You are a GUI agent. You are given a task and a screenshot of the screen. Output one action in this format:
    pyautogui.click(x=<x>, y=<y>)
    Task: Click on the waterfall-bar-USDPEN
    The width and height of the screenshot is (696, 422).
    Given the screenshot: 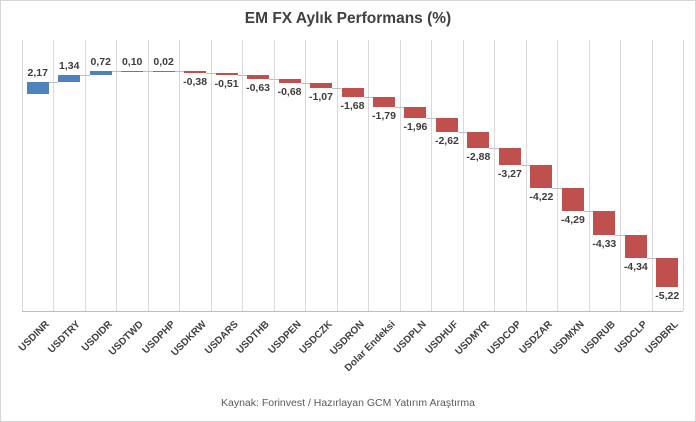 What is the action you would take?
    pyautogui.click(x=289, y=80)
    